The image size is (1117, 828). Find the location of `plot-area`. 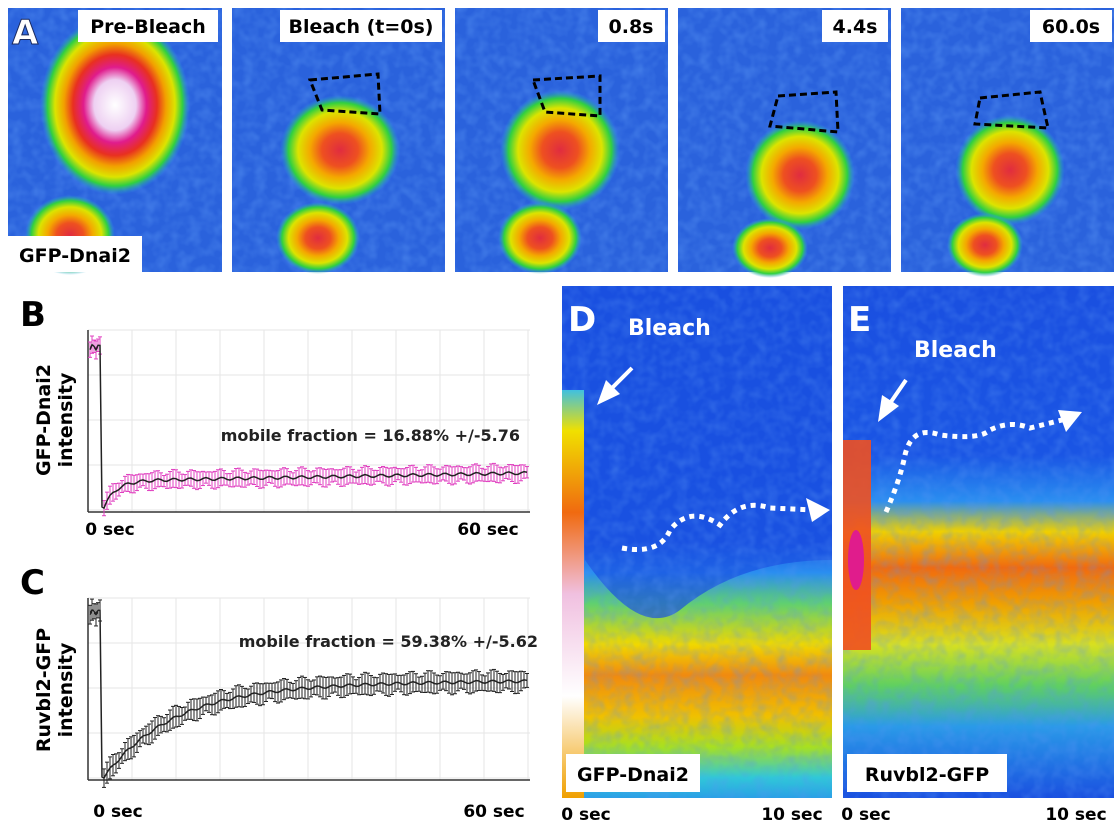

plot-area is located at coordinates (309, 421).